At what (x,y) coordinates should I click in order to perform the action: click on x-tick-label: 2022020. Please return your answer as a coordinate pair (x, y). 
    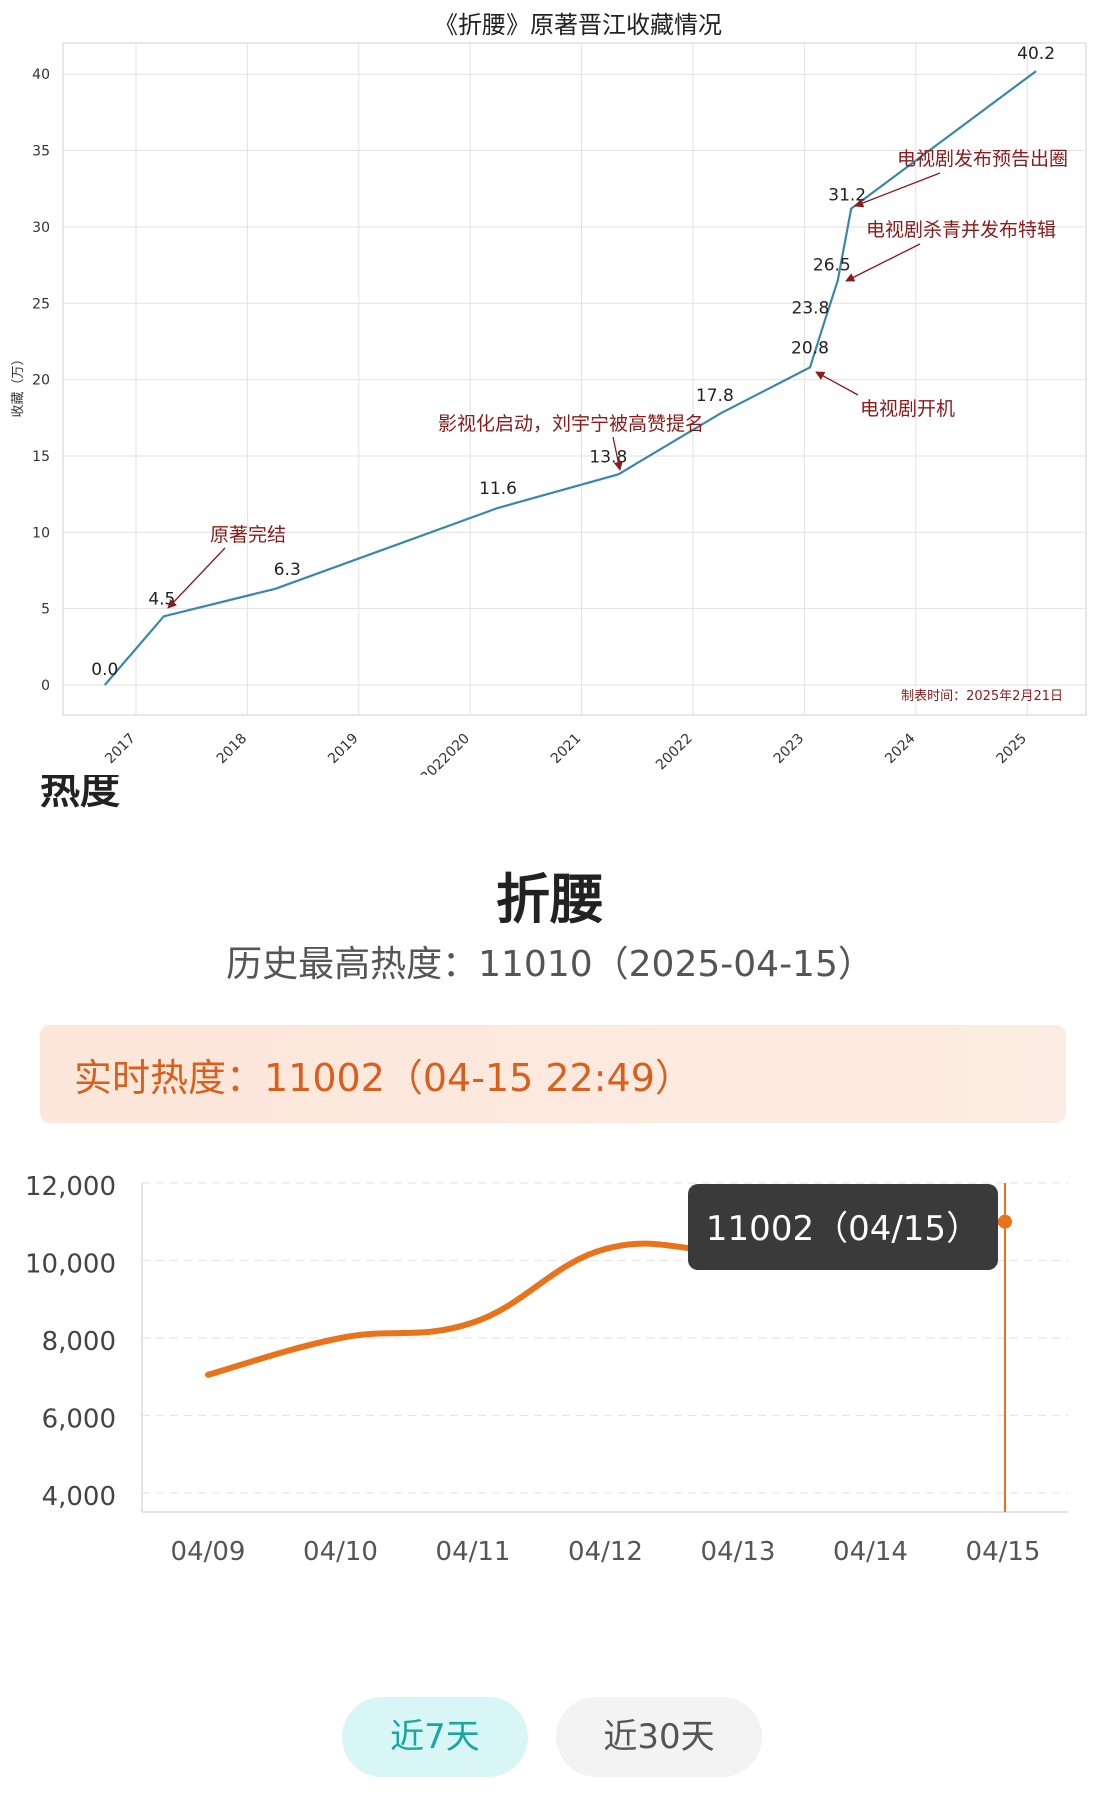
    Looking at the image, I should click on (445, 753).